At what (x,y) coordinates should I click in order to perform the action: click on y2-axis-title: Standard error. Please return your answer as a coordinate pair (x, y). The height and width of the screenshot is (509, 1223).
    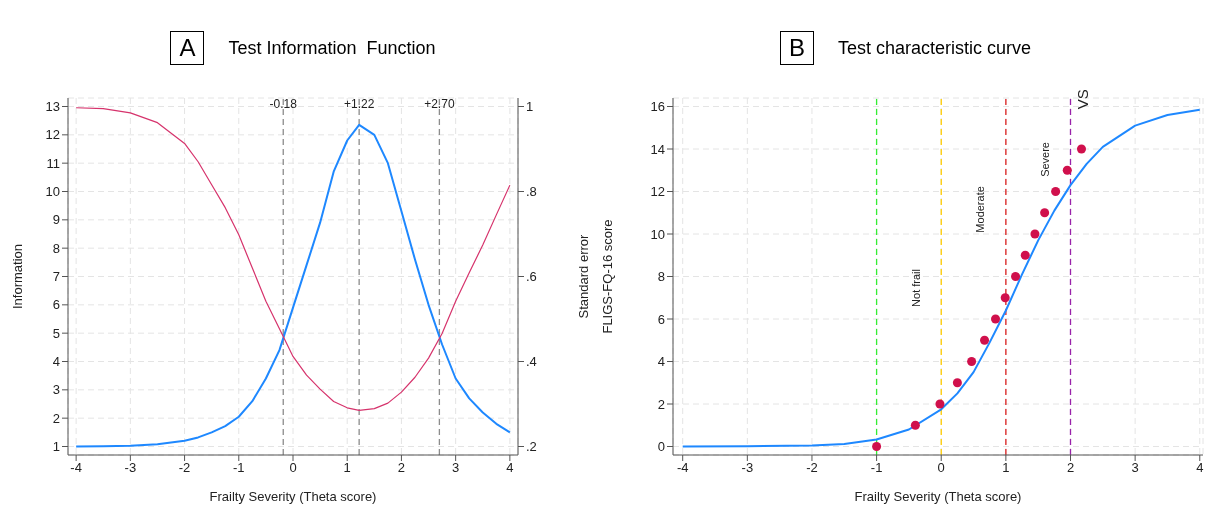
    Looking at the image, I should click on (583, 276).